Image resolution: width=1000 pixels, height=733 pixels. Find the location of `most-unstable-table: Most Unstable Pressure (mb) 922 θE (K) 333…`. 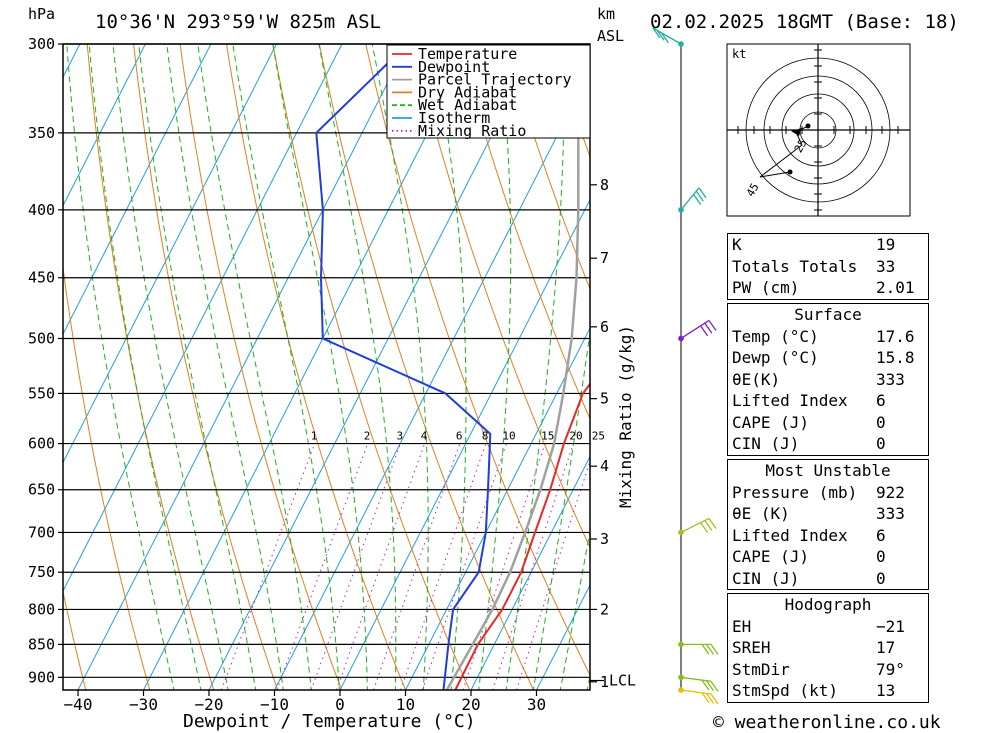

most-unstable-table: Most Unstable Pressure (mb) 922 θE (K) 333… is located at coordinates (828, 524).